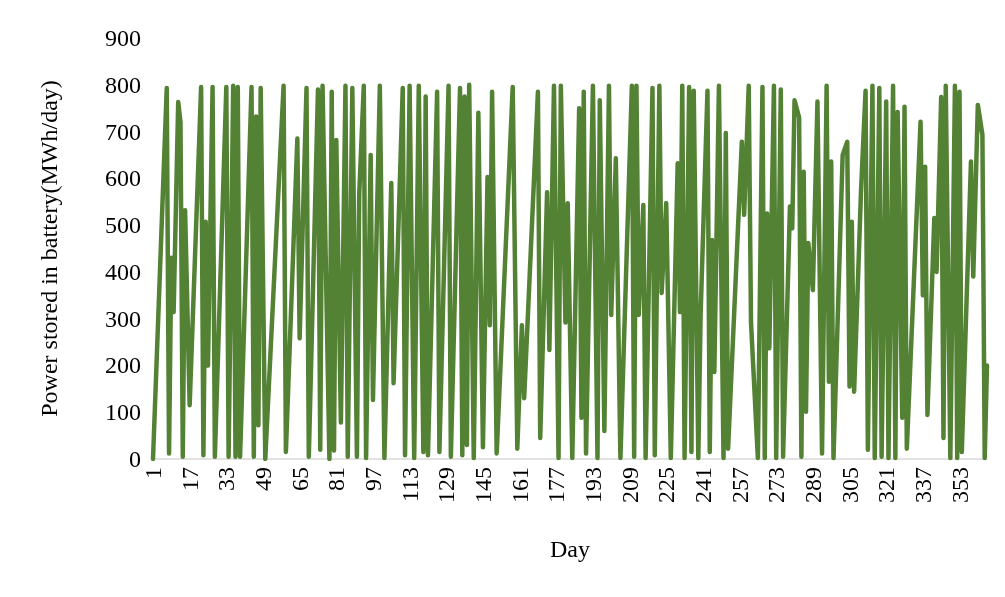 This screenshot has height=597, width=1005. I want to click on x-tick-label: 353, so click(959, 485).